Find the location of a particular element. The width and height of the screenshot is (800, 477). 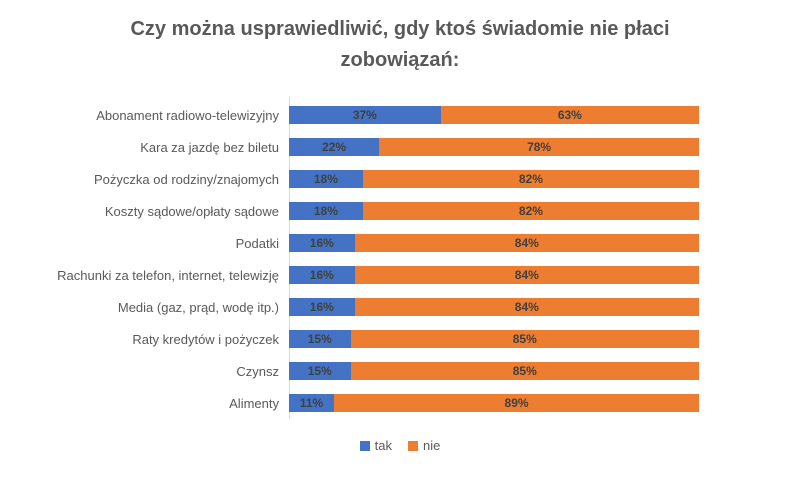

category-label: Kara za jazdę bez biletu is located at coordinates (209, 147).